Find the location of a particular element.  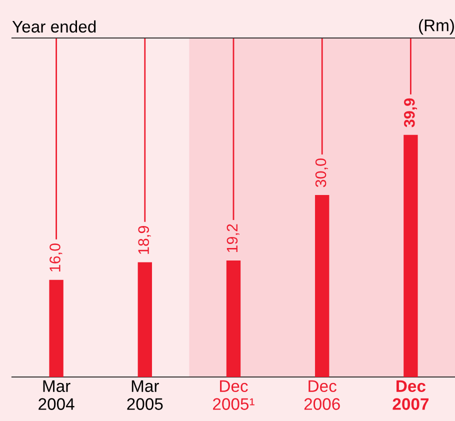

data-label: 30,0 is located at coordinates (321, 173).